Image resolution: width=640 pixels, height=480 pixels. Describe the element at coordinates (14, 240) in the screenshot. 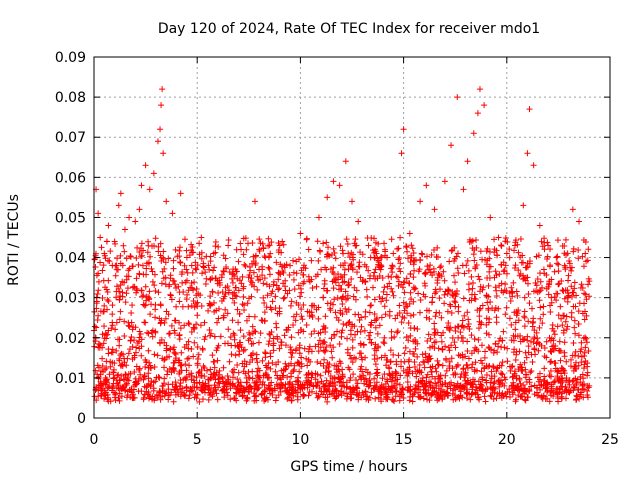

I see `y-axis-label: ROTI / TECUs` at that location.